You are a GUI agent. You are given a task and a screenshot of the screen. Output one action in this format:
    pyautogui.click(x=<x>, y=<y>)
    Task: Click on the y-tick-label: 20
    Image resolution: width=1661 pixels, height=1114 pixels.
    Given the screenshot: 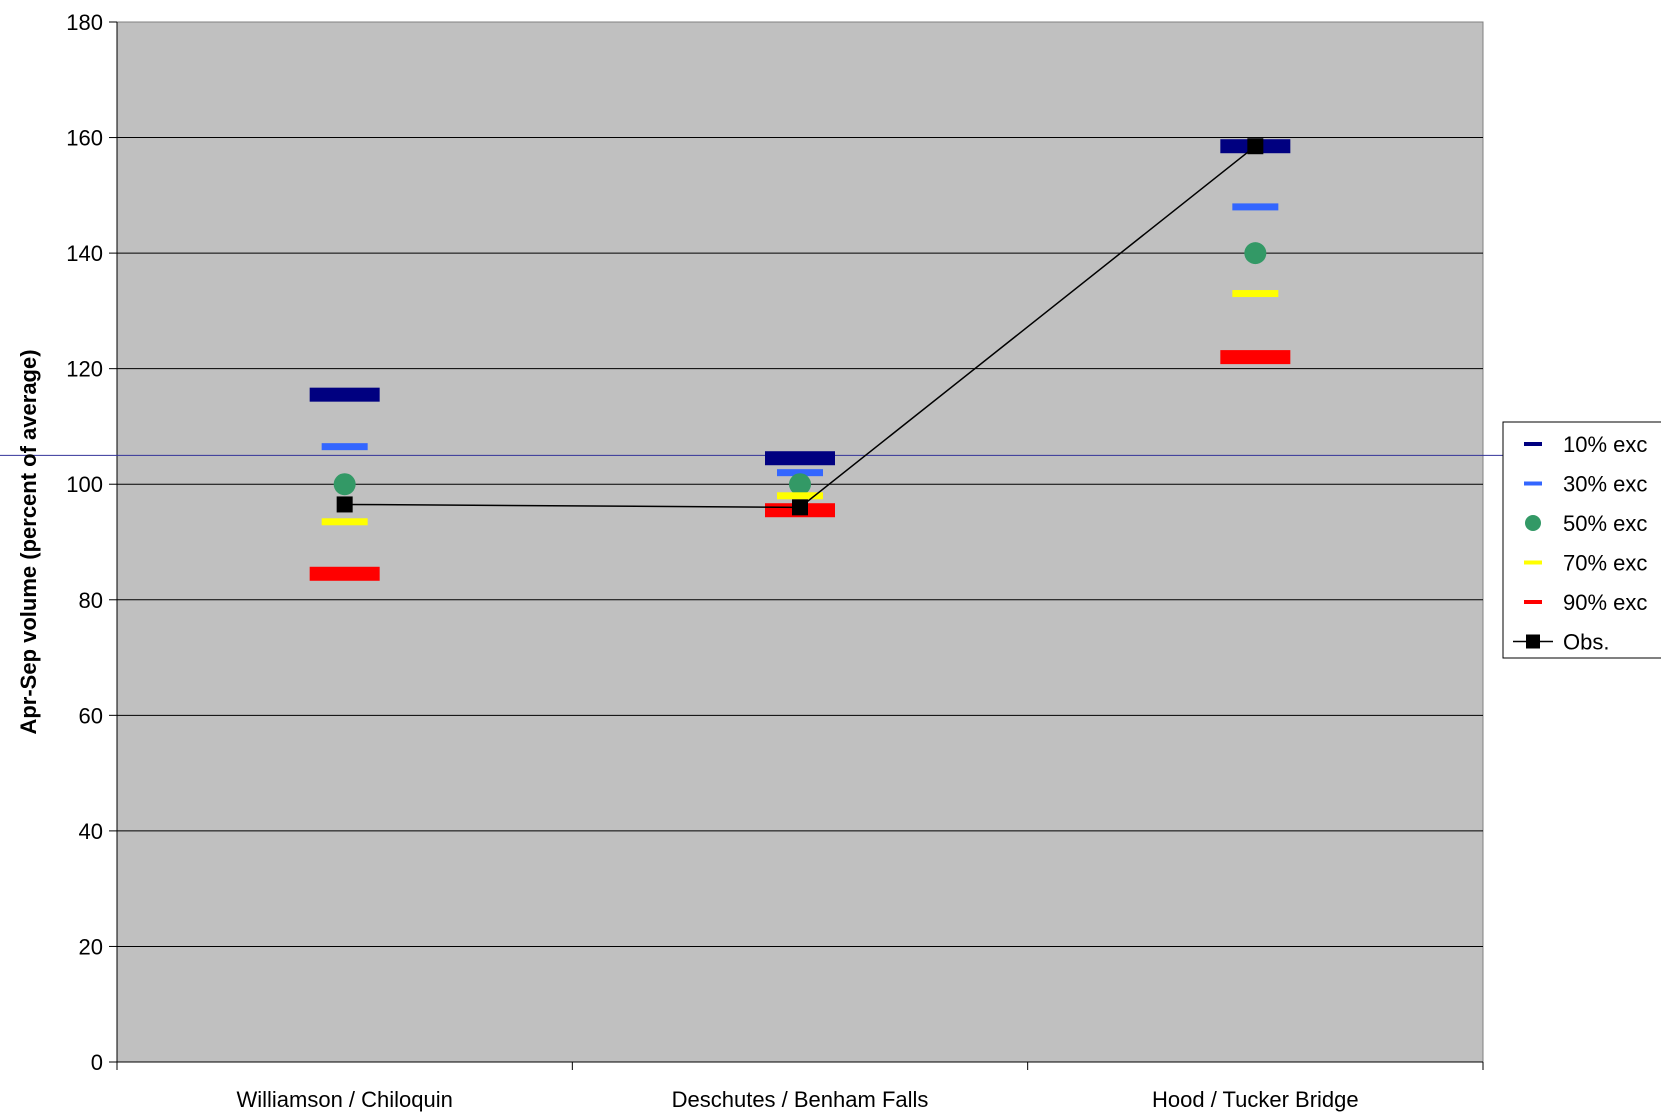 What is the action you would take?
    pyautogui.click(x=91, y=946)
    